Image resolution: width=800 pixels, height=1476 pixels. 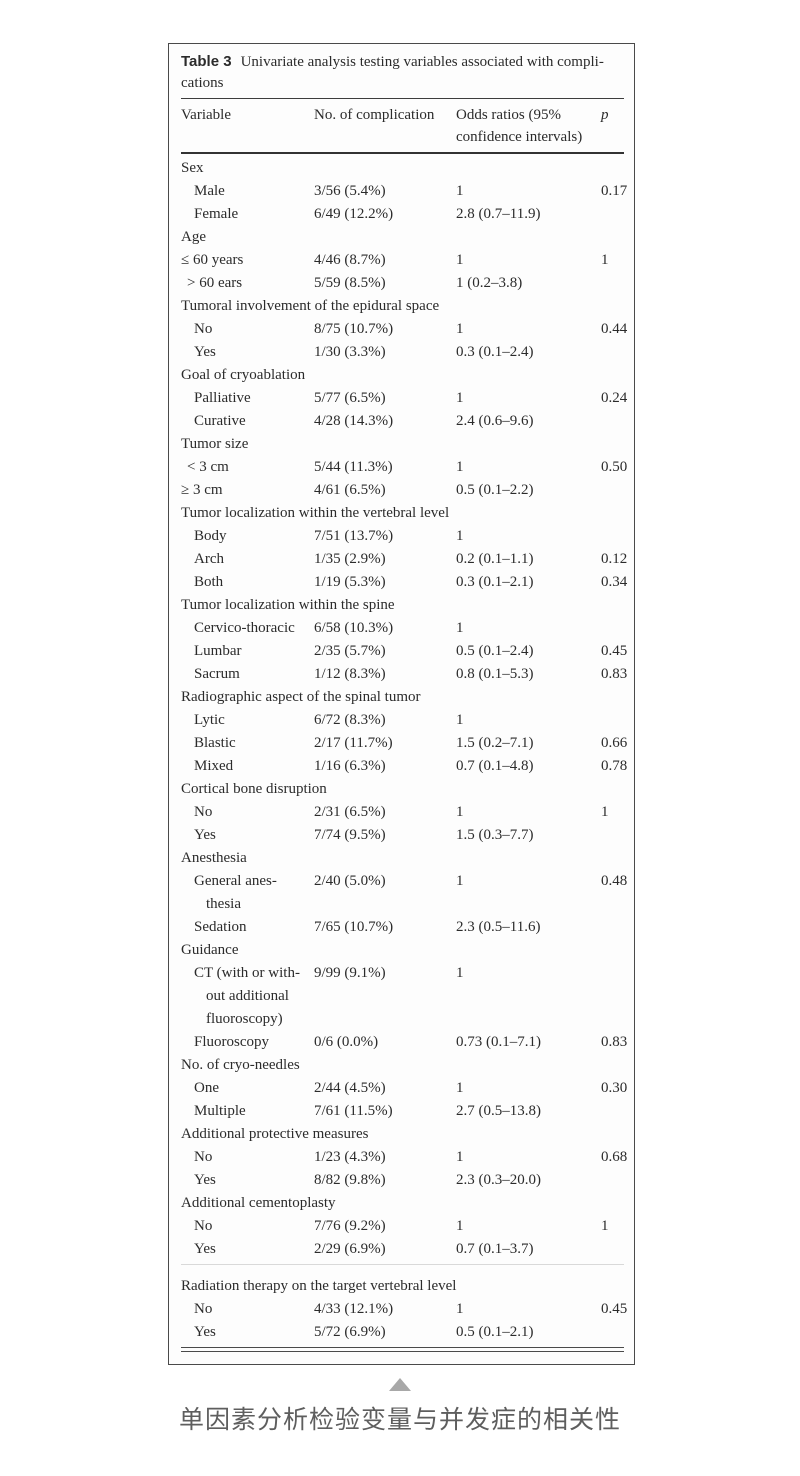 What do you see at coordinates (402, 237) in the screenshot?
I see `table-group-row: Age` at bounding box center [402, 237].